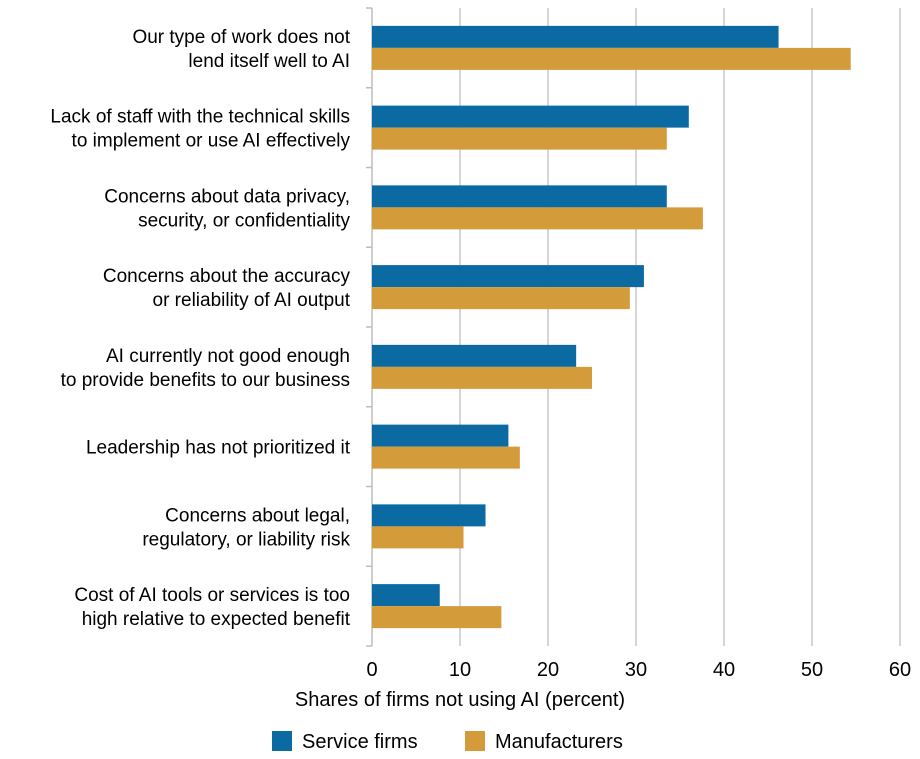  What do you see at coordinates (460, 670) in the screenshot?
I see `x-tick-label: 10` at bounding box center [460, 670].